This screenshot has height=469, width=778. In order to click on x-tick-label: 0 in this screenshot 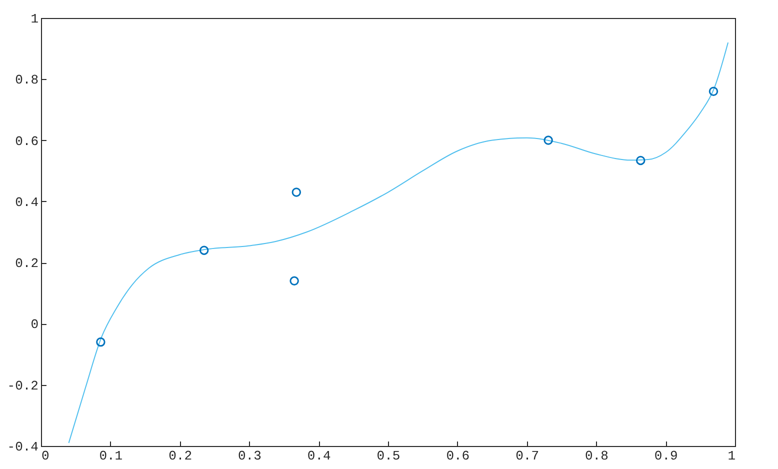, I will do `click(46, 456)`.